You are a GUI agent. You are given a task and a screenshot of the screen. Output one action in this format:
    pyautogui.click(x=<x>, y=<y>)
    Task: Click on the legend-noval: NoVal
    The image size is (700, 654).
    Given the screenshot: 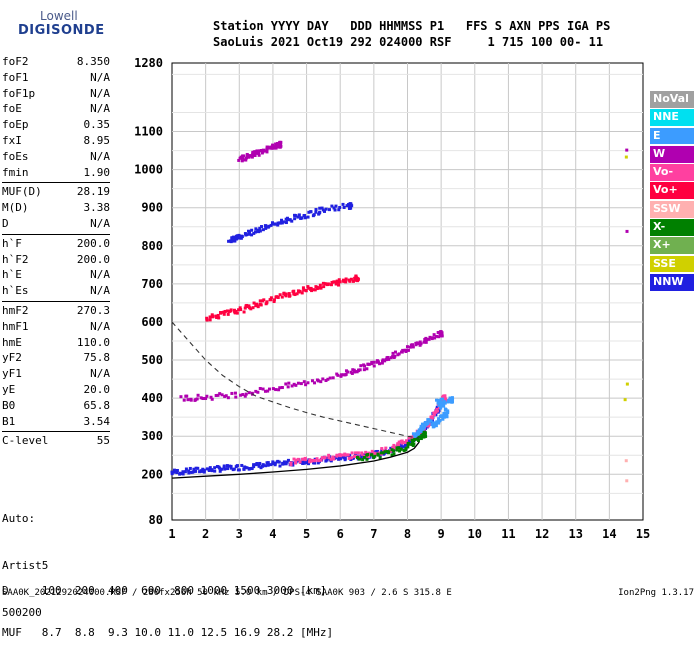 What is the action you would take?
    pyautogui.click(x=672, y=99)
    